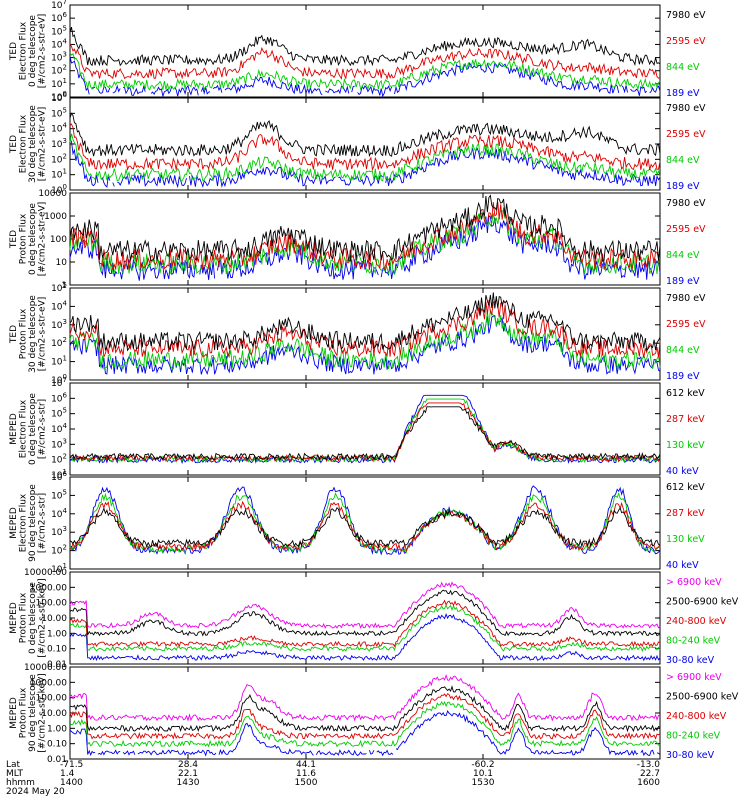 Image resolution: width=750 pixels, height=800 pixels. Describe the element at coordinates (57, 650) in the screenshot. I see `y-tick-label: 0.10` at that location.